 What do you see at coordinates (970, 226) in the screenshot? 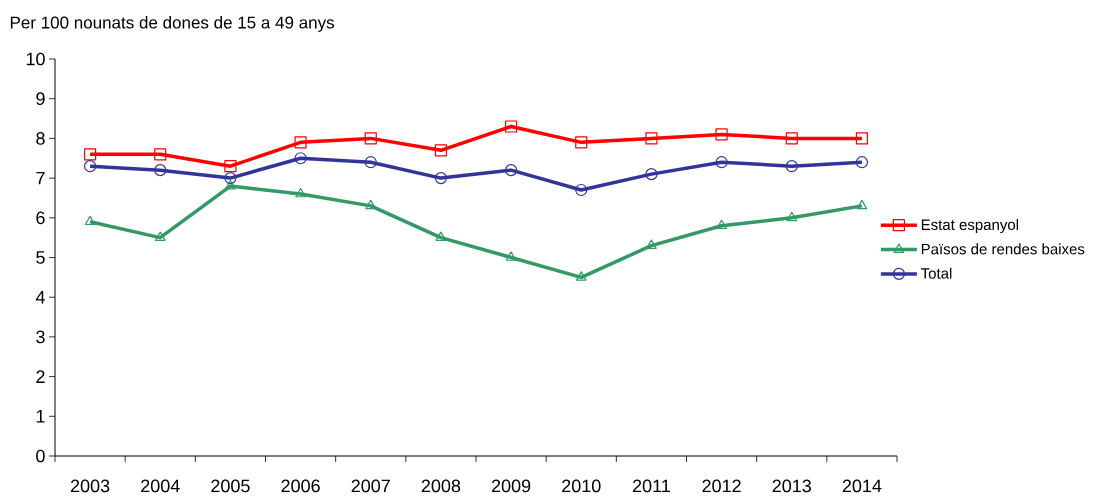
I see `legend-label: Estat espanyol` at bounding box center [970, 226].